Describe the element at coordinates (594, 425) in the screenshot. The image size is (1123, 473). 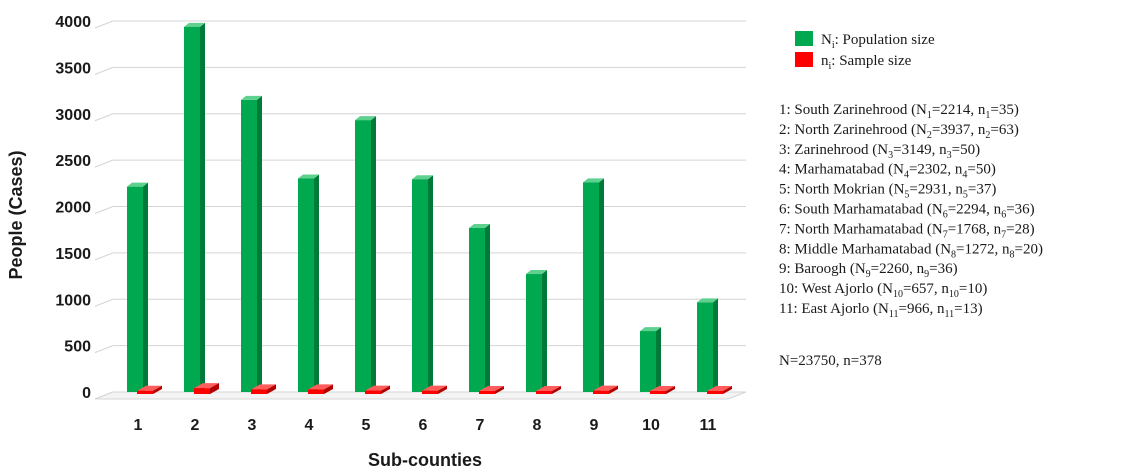
I see `x-tick-label: 9` at that location.